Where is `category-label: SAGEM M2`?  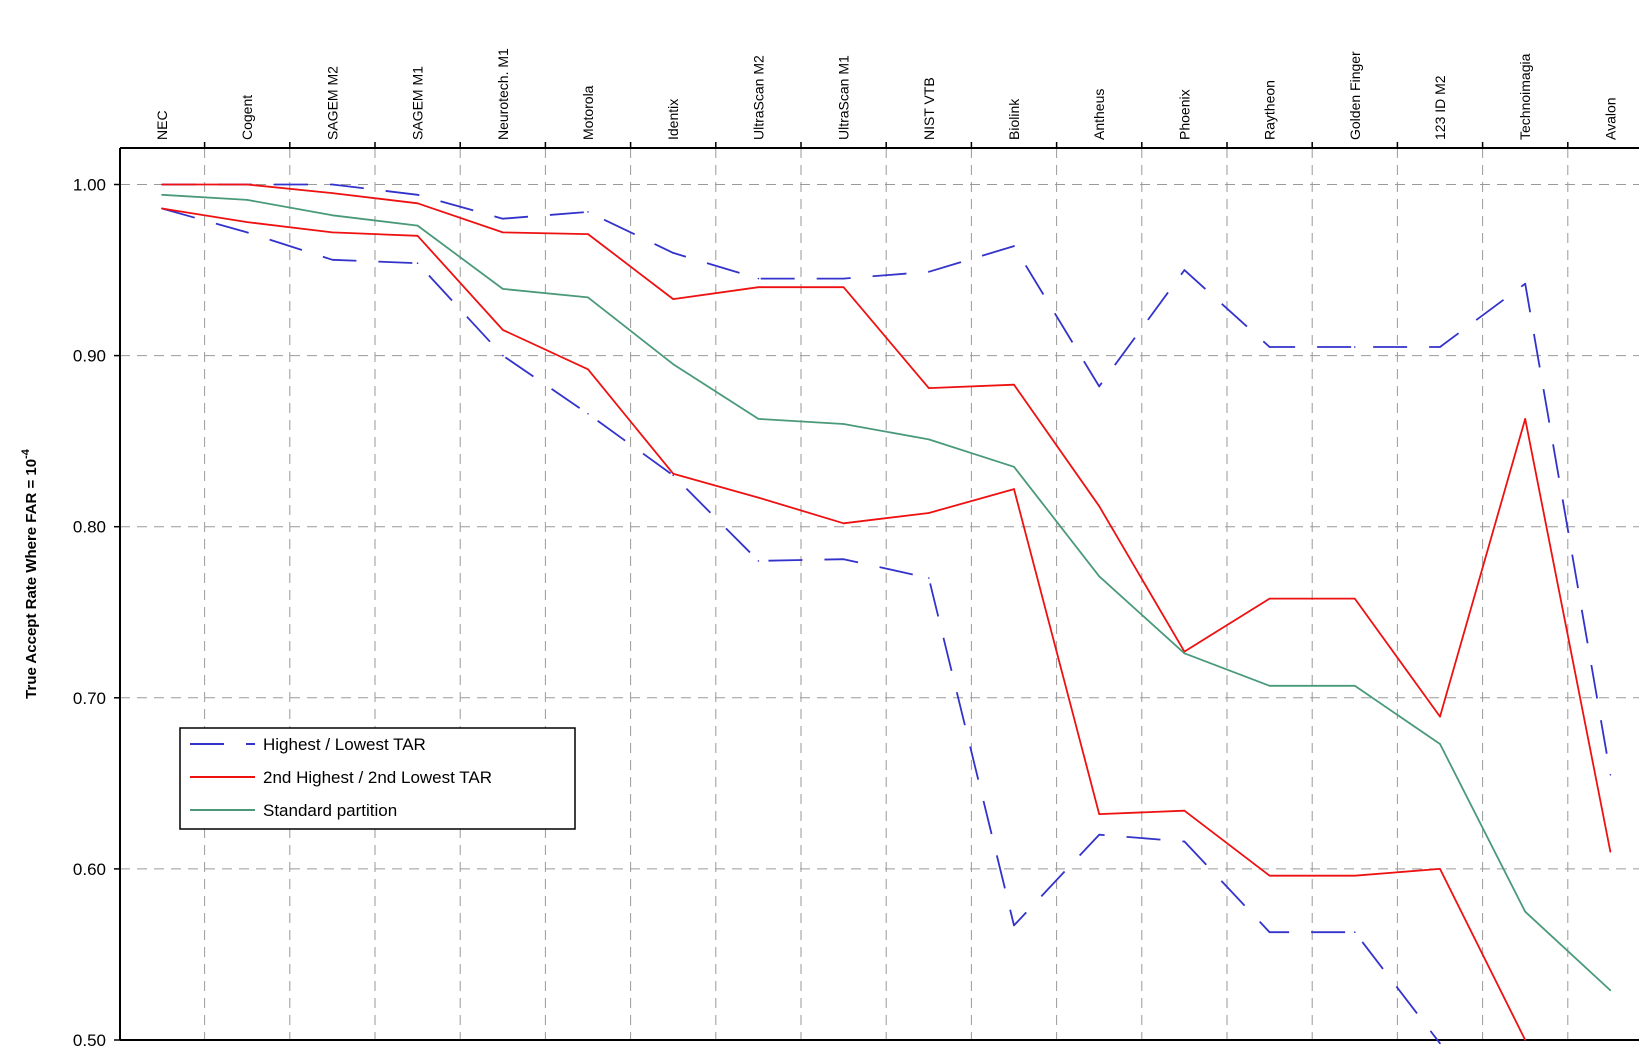 category-label: SAGEM M2 is located at coordinates (332, 103).